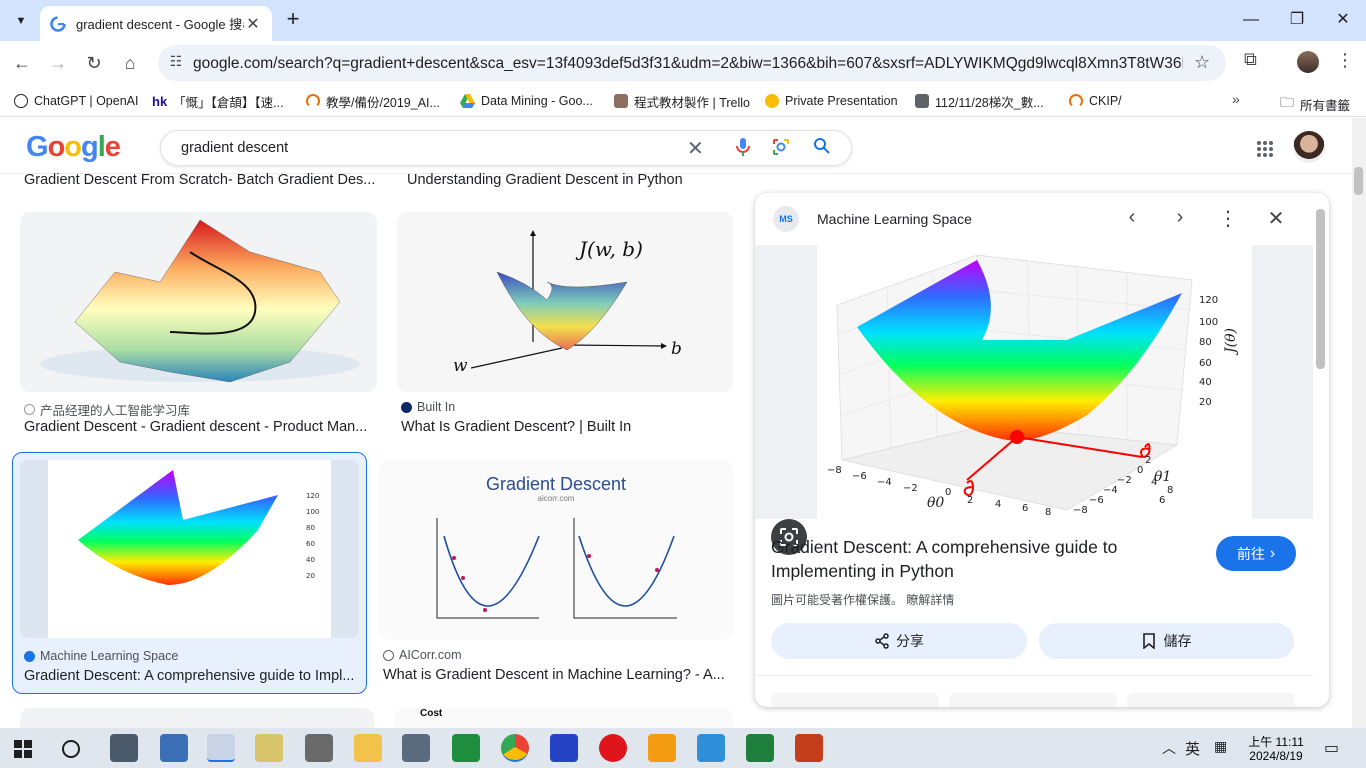 The height and width of the screenshot is (768, 1366). Describe the element at coordinates (1358, 181) in the screenshot. I see `page-scrollbar-thumb` at that location.